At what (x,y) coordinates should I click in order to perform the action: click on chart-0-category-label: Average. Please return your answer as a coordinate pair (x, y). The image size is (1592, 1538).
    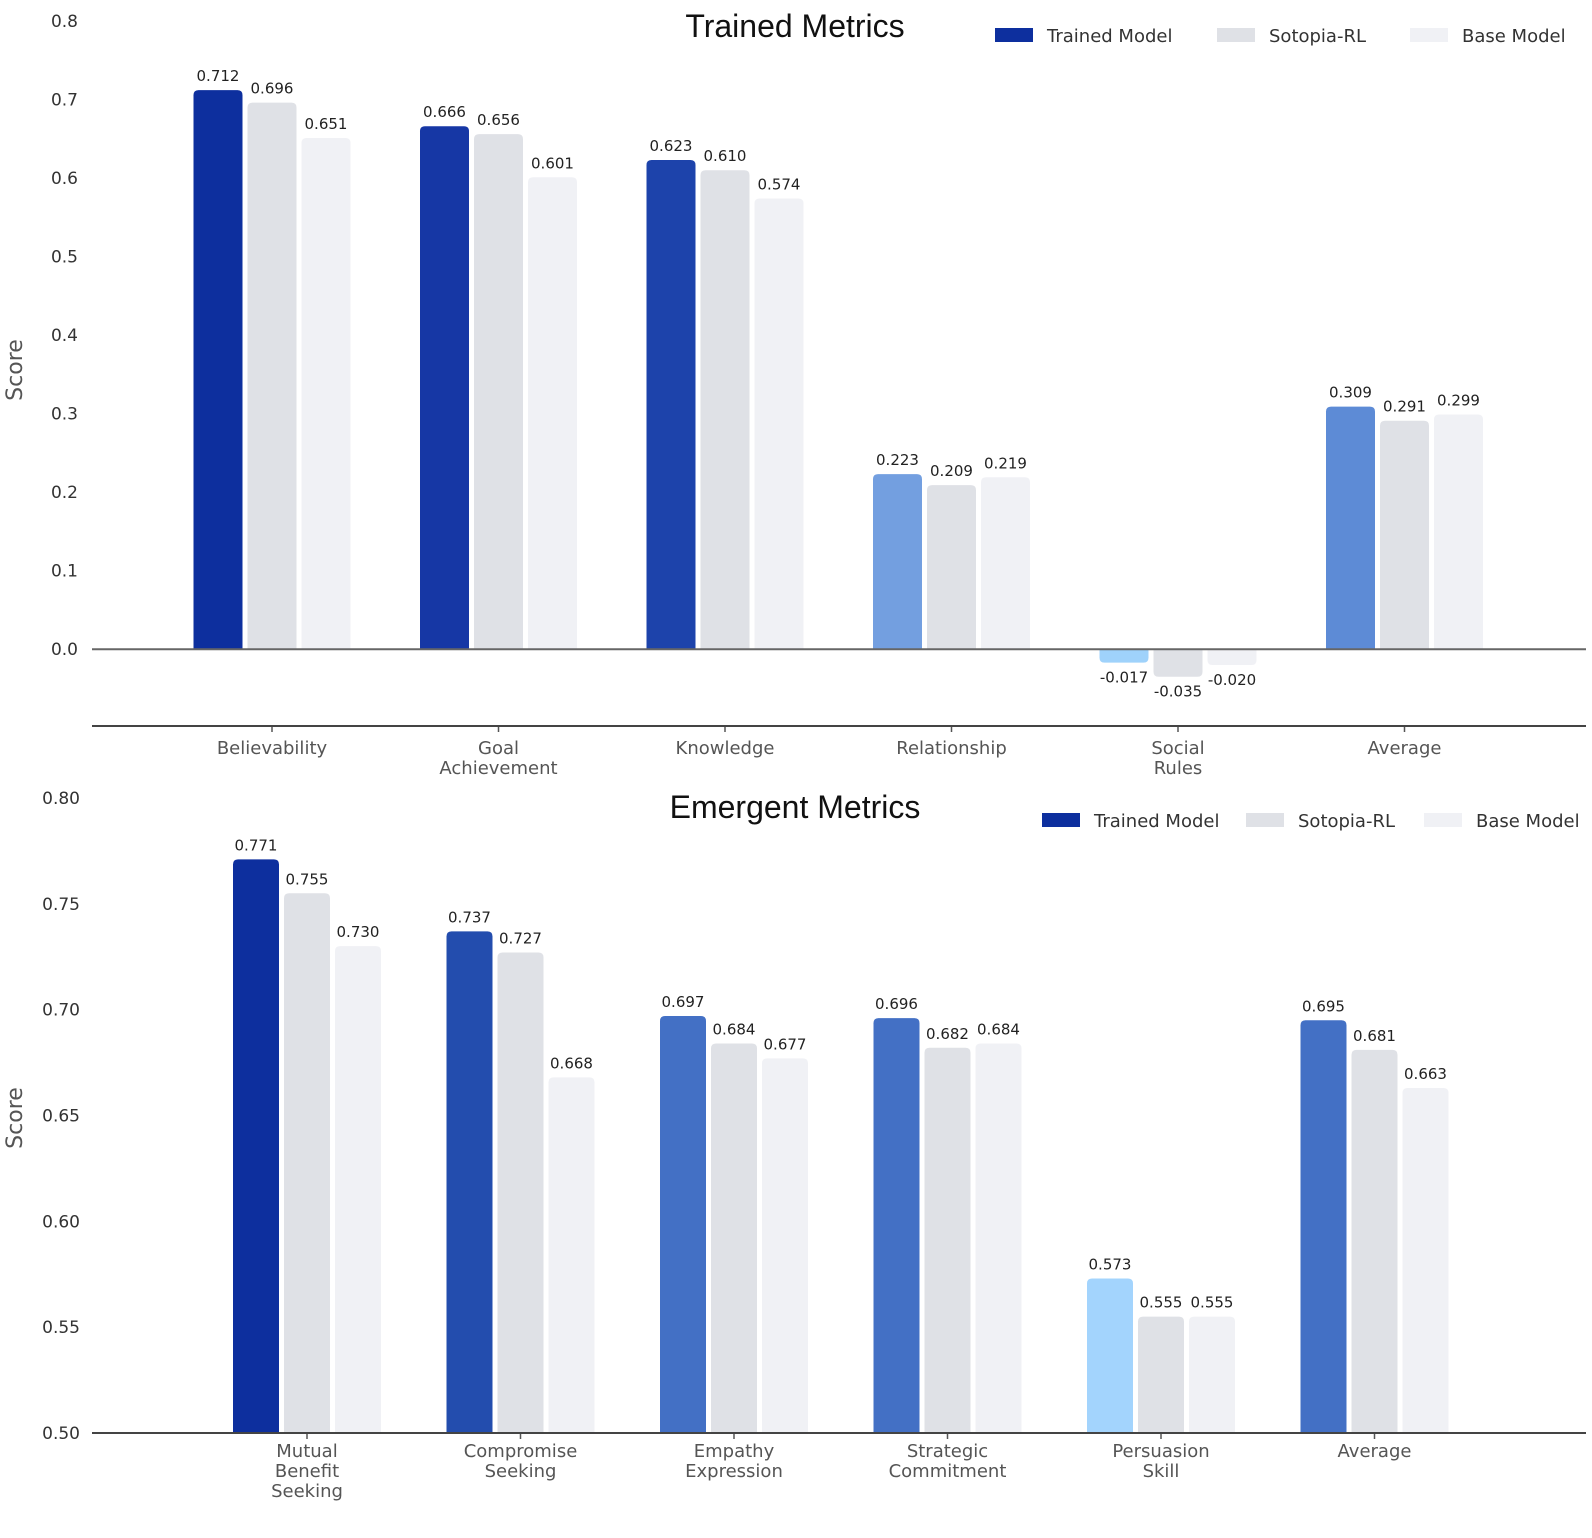
    Looking at the image, I should click on (1405, 748).